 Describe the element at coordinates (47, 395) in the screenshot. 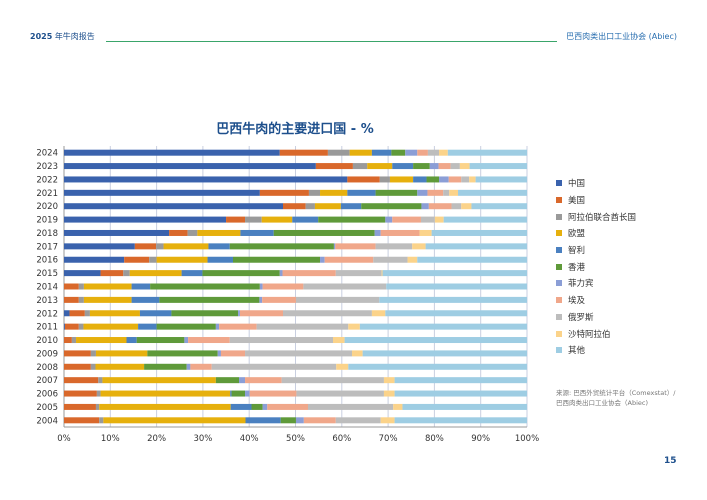

I see `y-tick-label: 2006` at that location.